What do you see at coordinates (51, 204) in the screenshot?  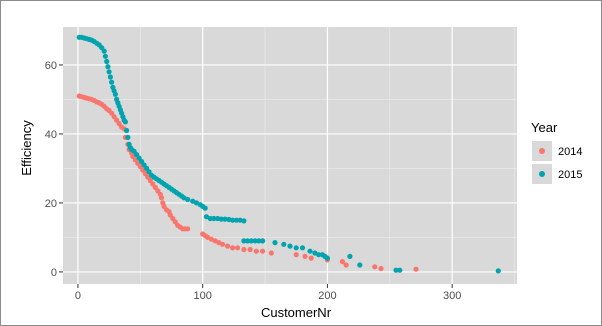 I see `y-tick-label: 20` at bounding box center [51, 204].